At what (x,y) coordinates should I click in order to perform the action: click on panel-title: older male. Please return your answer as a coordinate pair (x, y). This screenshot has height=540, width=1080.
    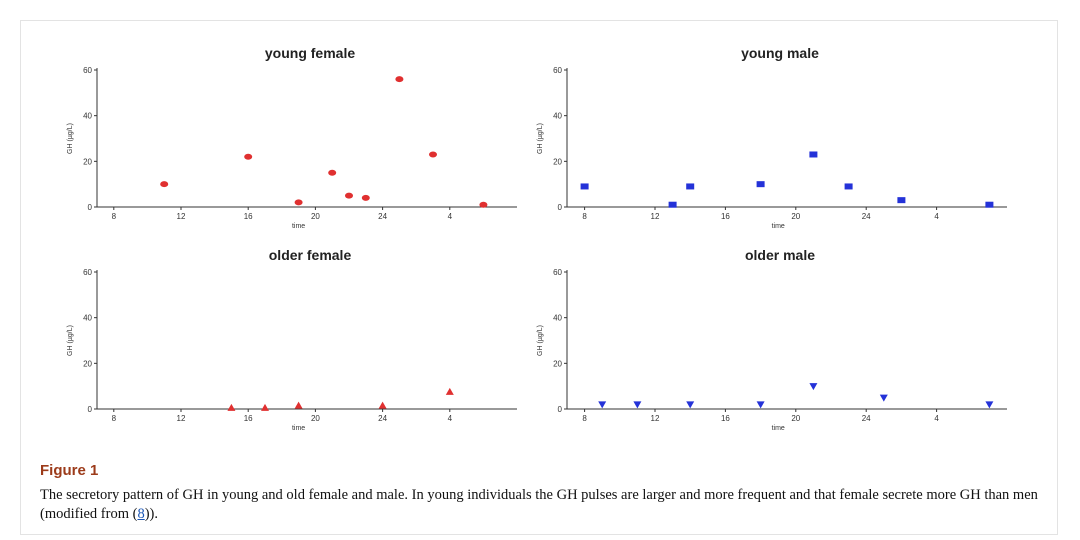
    Looking at the image, I should click on (780, 255).